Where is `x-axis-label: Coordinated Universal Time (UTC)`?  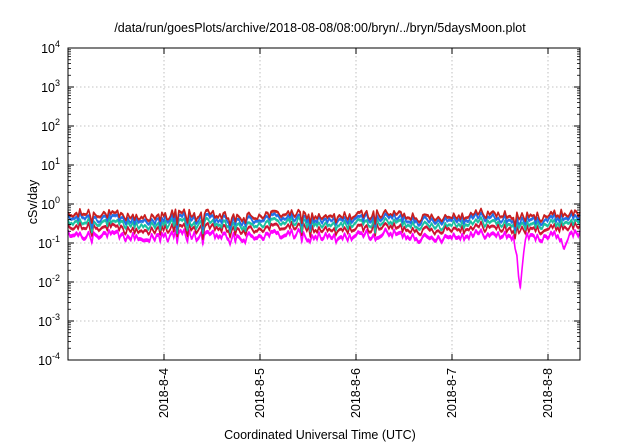 x-axis-label: Coordinated Universal Time (UTC) is located at coordinates (320, 435).